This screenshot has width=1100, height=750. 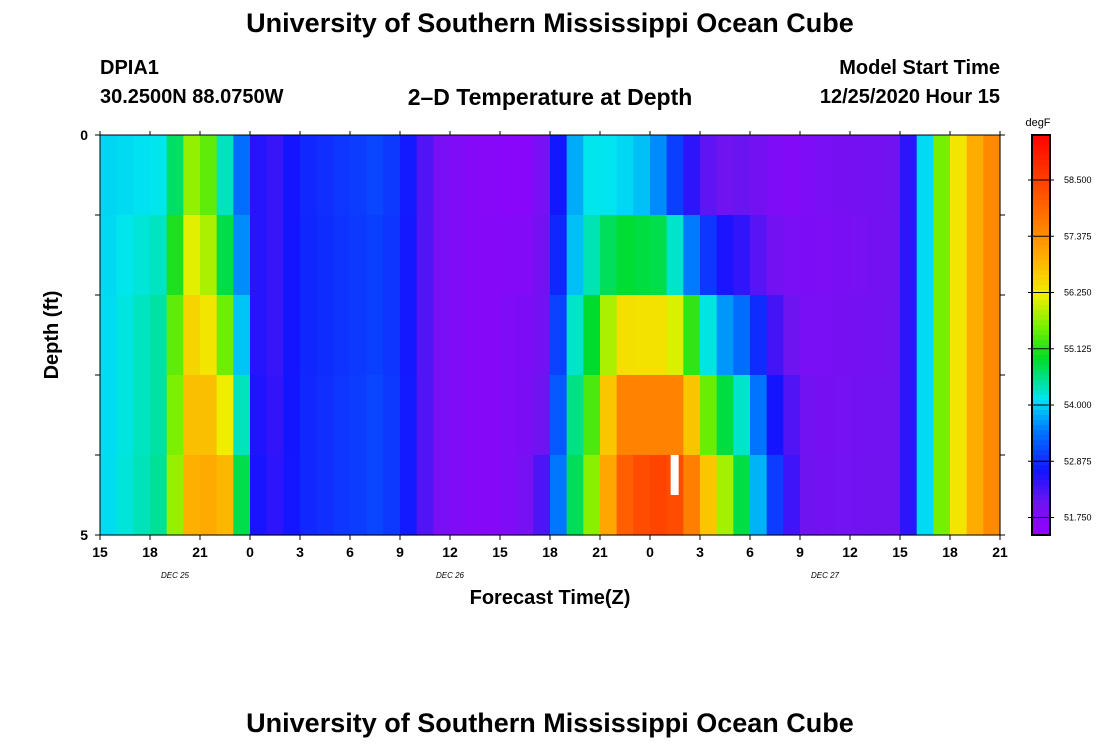 I want to click on colorbar-tick-label: 55.125, so click(x=1078, y=349).